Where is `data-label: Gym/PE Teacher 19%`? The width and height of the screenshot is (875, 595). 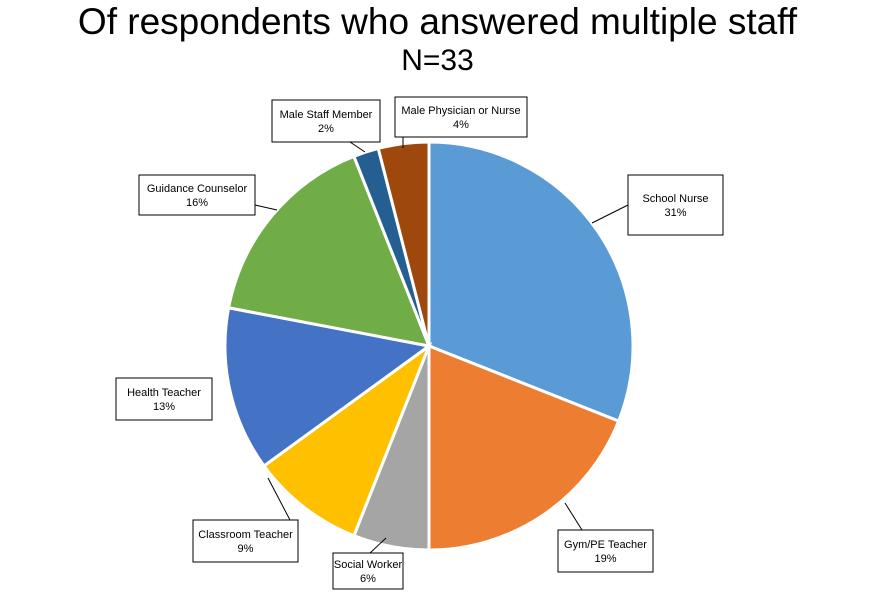
data-label: Gym/PE Teacher 19% is located at coordinates (605, 551).